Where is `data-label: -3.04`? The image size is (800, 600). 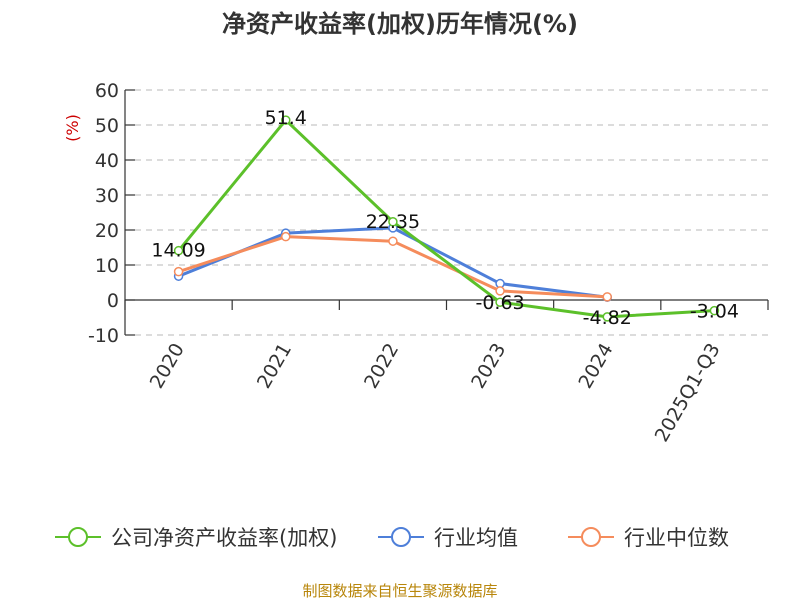 data-label: -3.04 is located at coordinates (714, 312).